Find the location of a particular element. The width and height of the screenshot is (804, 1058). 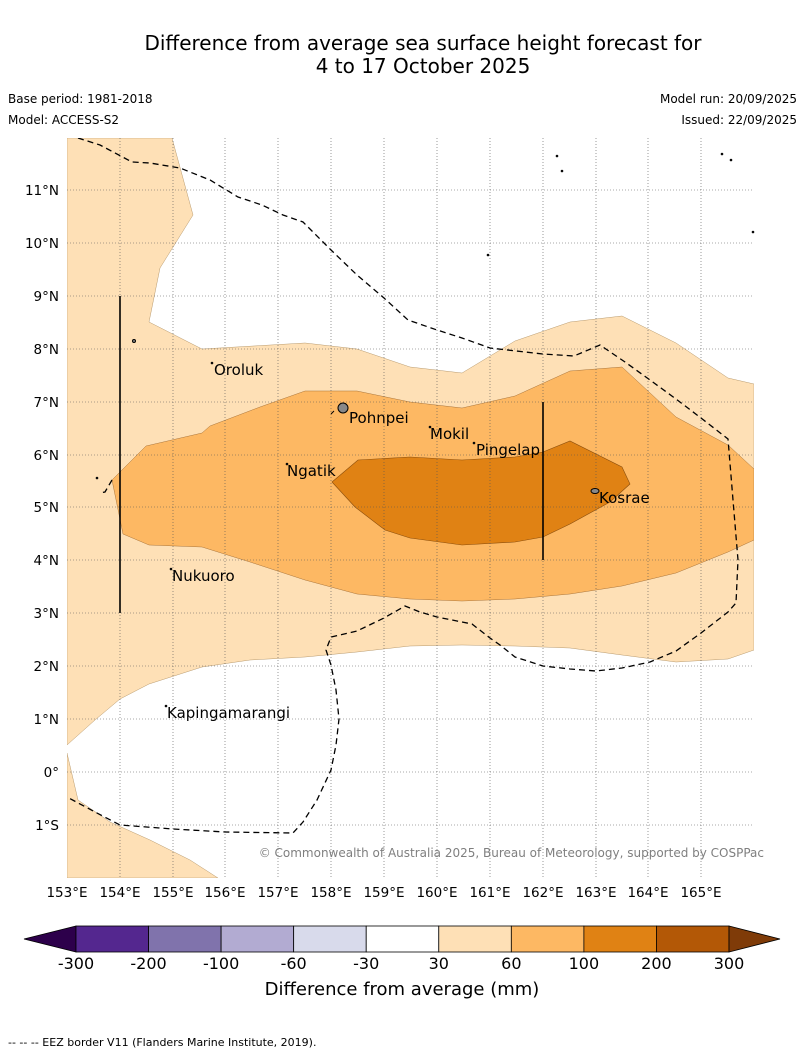

lat-label: 7°N is located at coordinates (46, 403).